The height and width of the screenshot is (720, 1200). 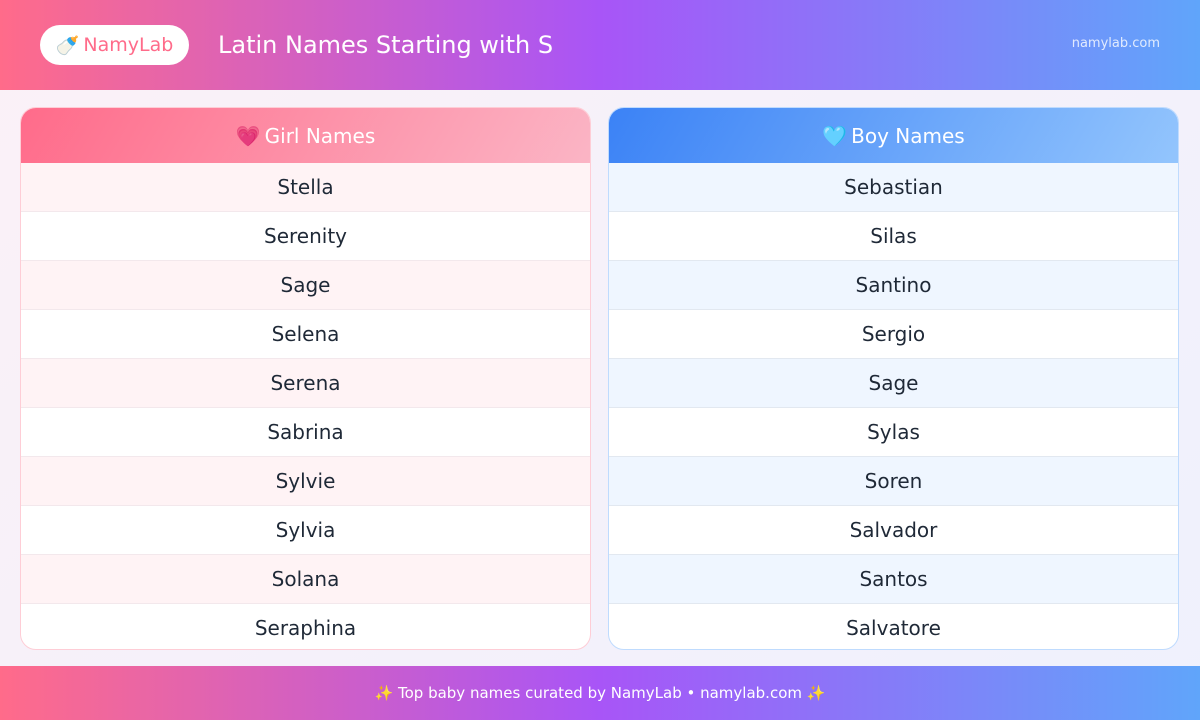 What do you see at coordinates (893, 334) in the screenshot?
I see `name-row: Sergio` at bounding box center [893, 334].